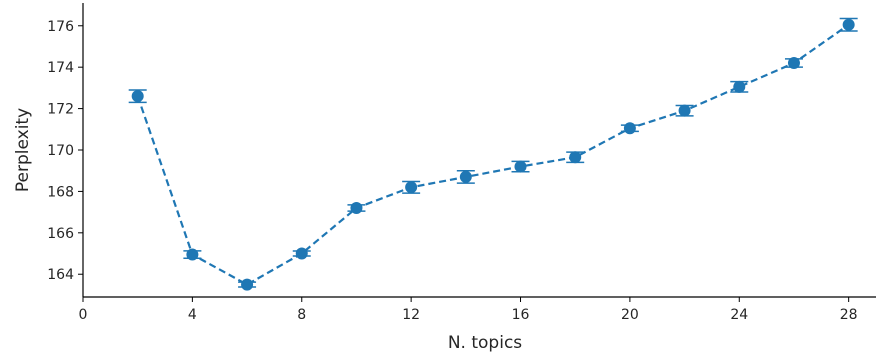 The image size is (876, 356). Describe the element at coordinates (60, 234) in the screenshot. I see `y-tick-label: 166` at that location.